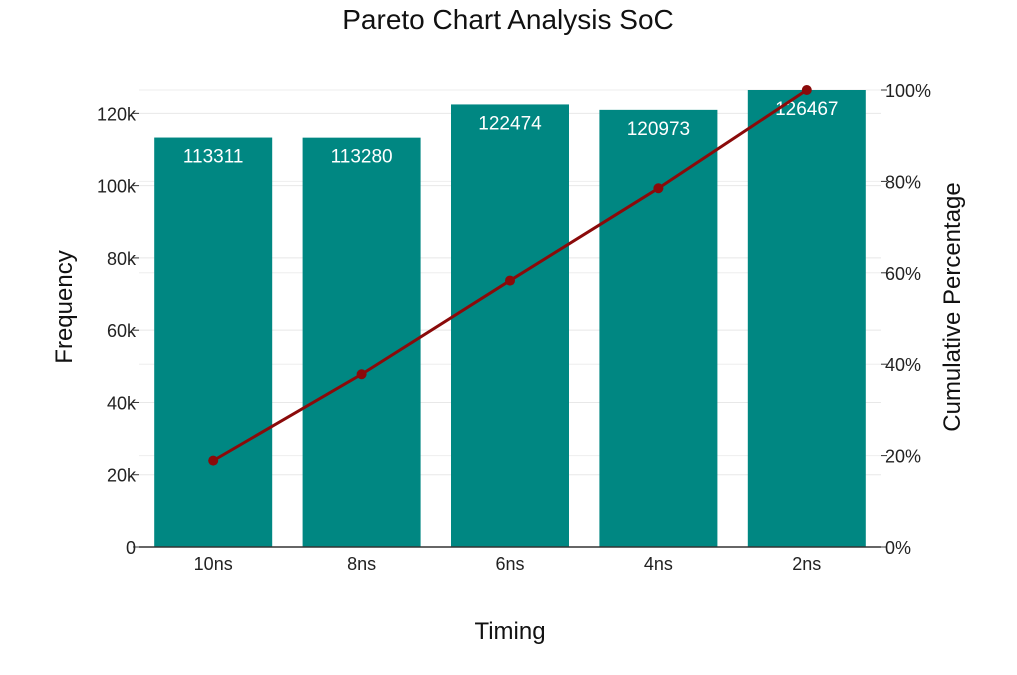 The height and width of the screenshot is (675, 1017). What do you see at coordinates (903, 457) in the screenshot?
I see `y2-tick-label: 20%` at bounding box center [903, 457].